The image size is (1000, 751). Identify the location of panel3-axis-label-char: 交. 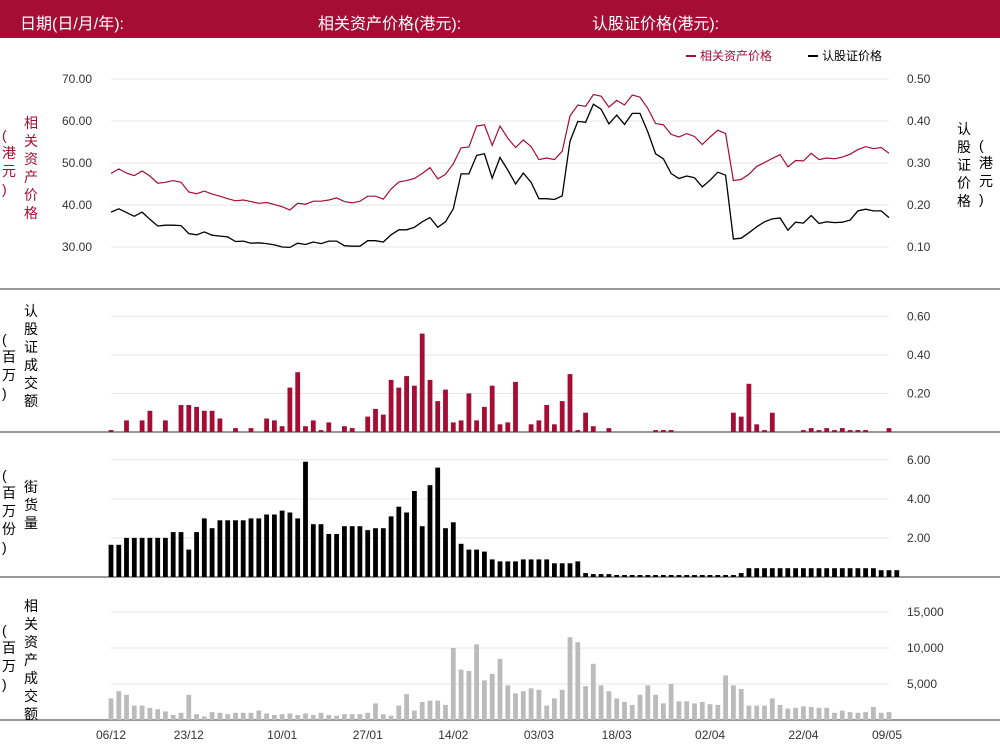
(31, 696).